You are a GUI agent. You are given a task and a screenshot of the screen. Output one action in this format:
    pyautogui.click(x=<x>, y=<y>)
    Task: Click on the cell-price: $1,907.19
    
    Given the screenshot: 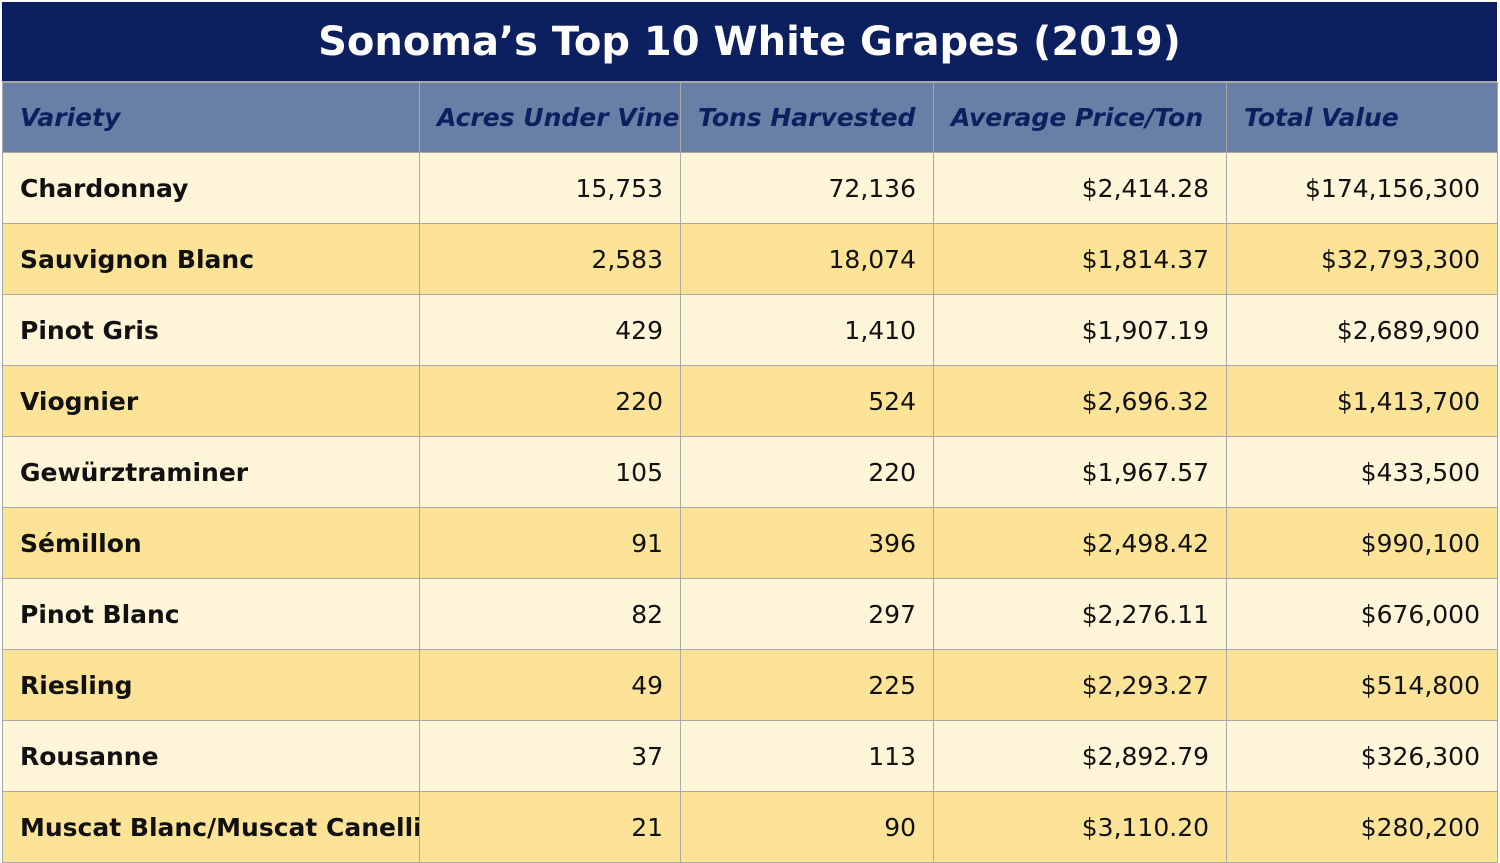 What is the action you would take?
    pyautogui.click(x=1080, y=330)
    